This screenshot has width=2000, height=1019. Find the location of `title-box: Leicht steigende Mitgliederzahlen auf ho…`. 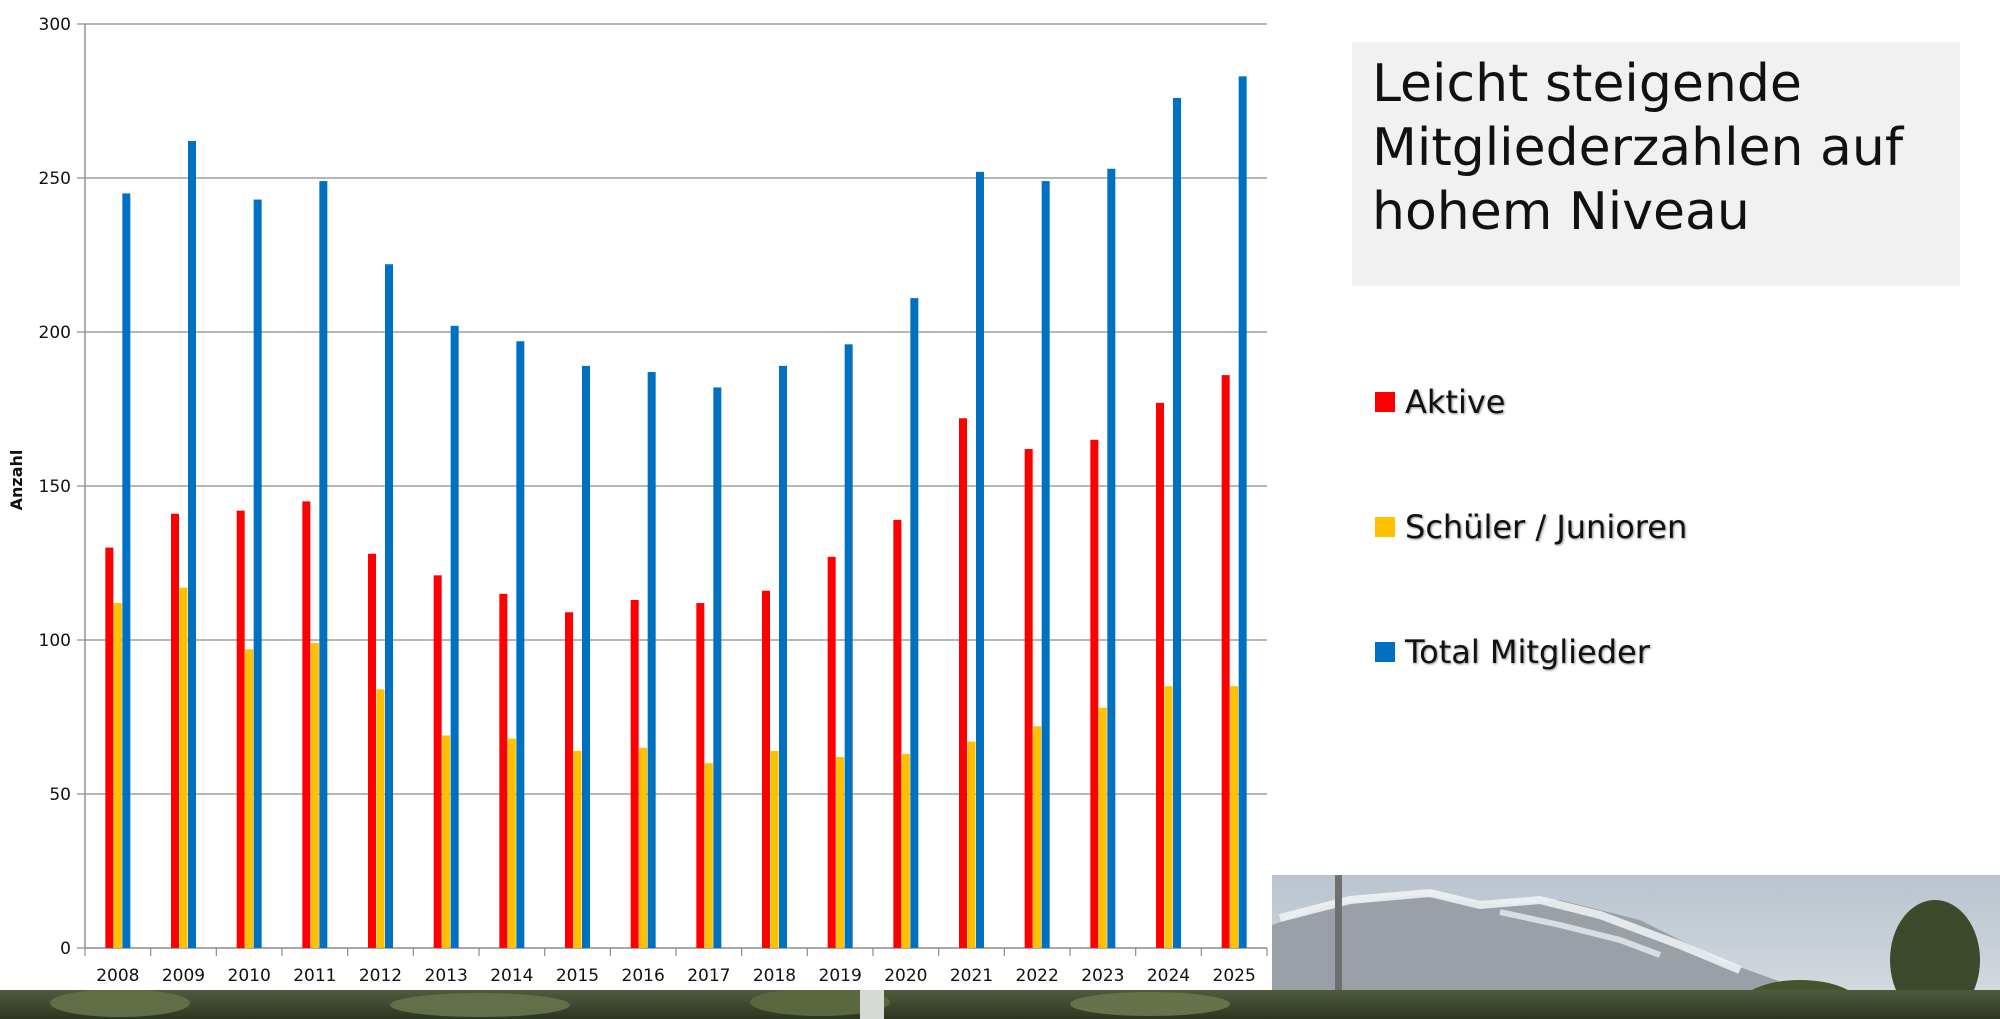

title-box: Leicht steigende Mitgliederzahlen auf ho… is located at coordinates (1656, 164).